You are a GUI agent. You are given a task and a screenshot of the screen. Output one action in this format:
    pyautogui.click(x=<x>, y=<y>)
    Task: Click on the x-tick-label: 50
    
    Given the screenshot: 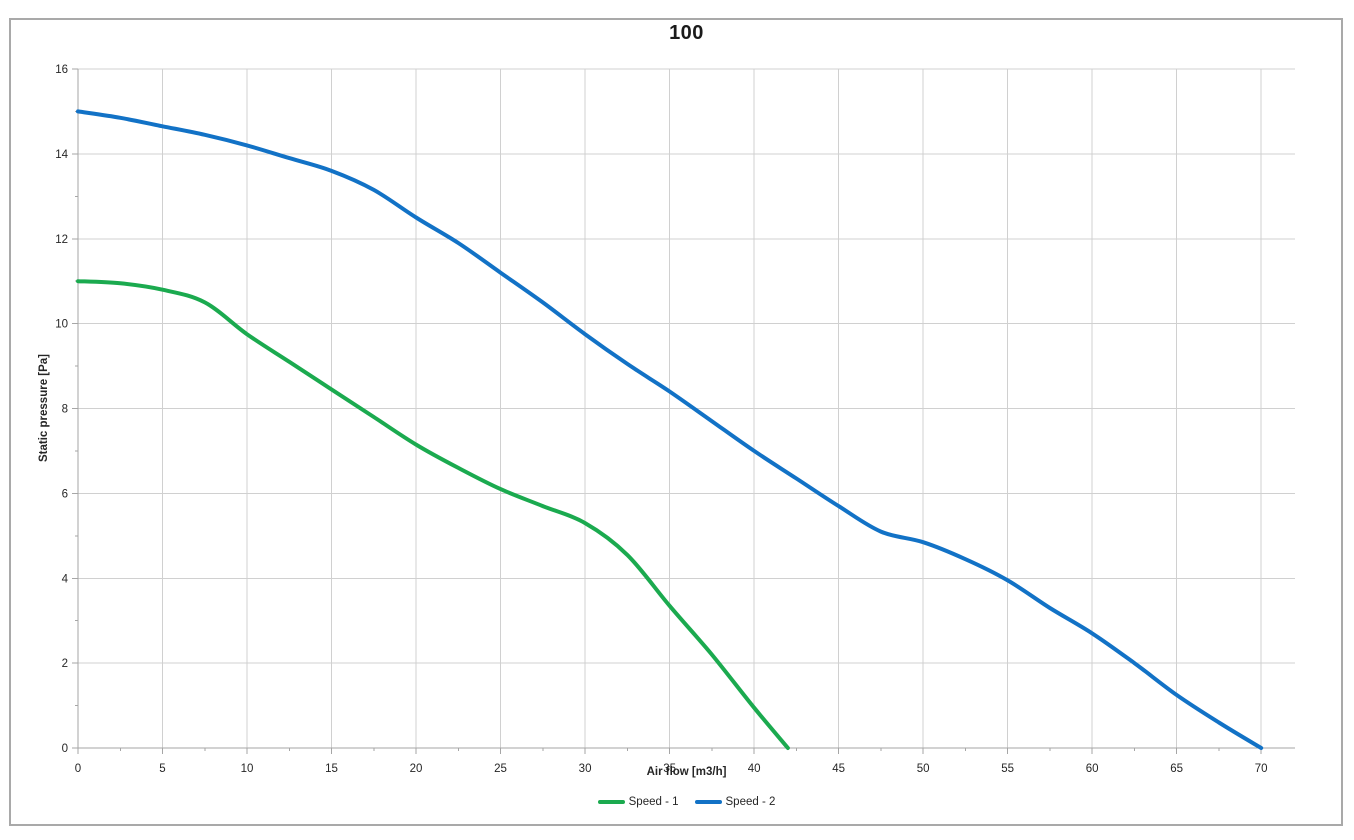 What is the action you would take?
    pyautogui.click(x=923, y=769)
    